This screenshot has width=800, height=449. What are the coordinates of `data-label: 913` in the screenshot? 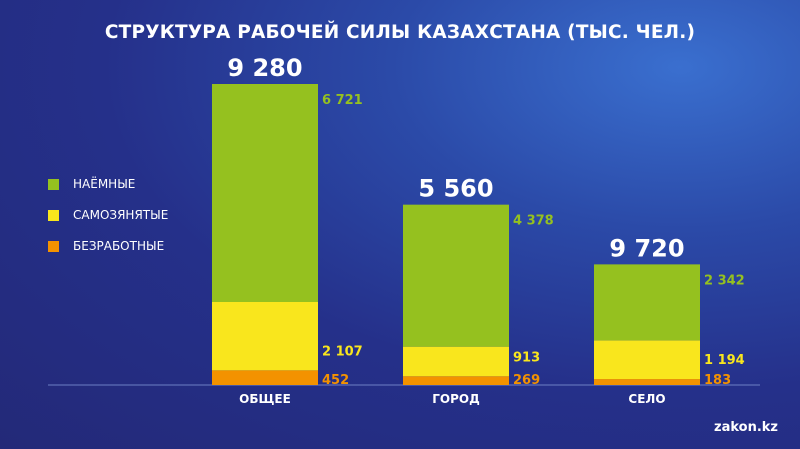 It's located at (526, 357).